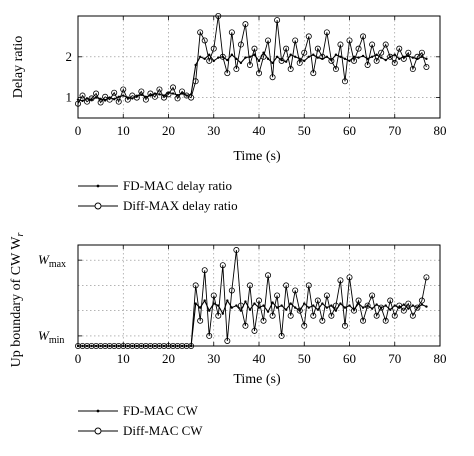 The width and height of the screenshot is (474, 456). What do you see at coordinates (123, 358) in the screenshot?
I see `x-tick-label: 10` at bounding box center [123, 358].